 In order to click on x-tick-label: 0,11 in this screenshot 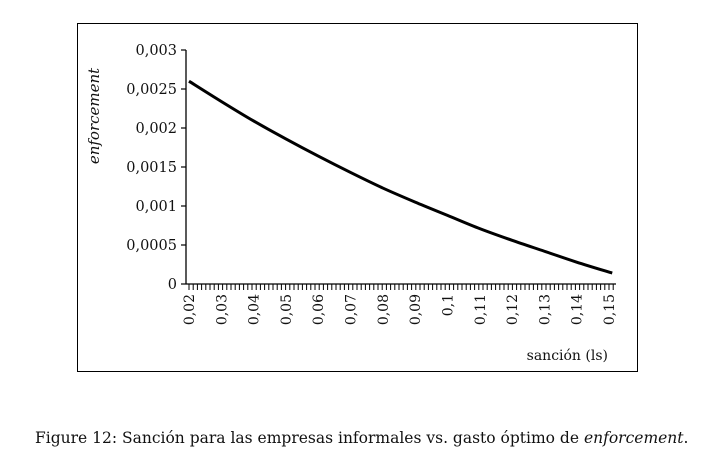, I will do `click(481, 309)`.